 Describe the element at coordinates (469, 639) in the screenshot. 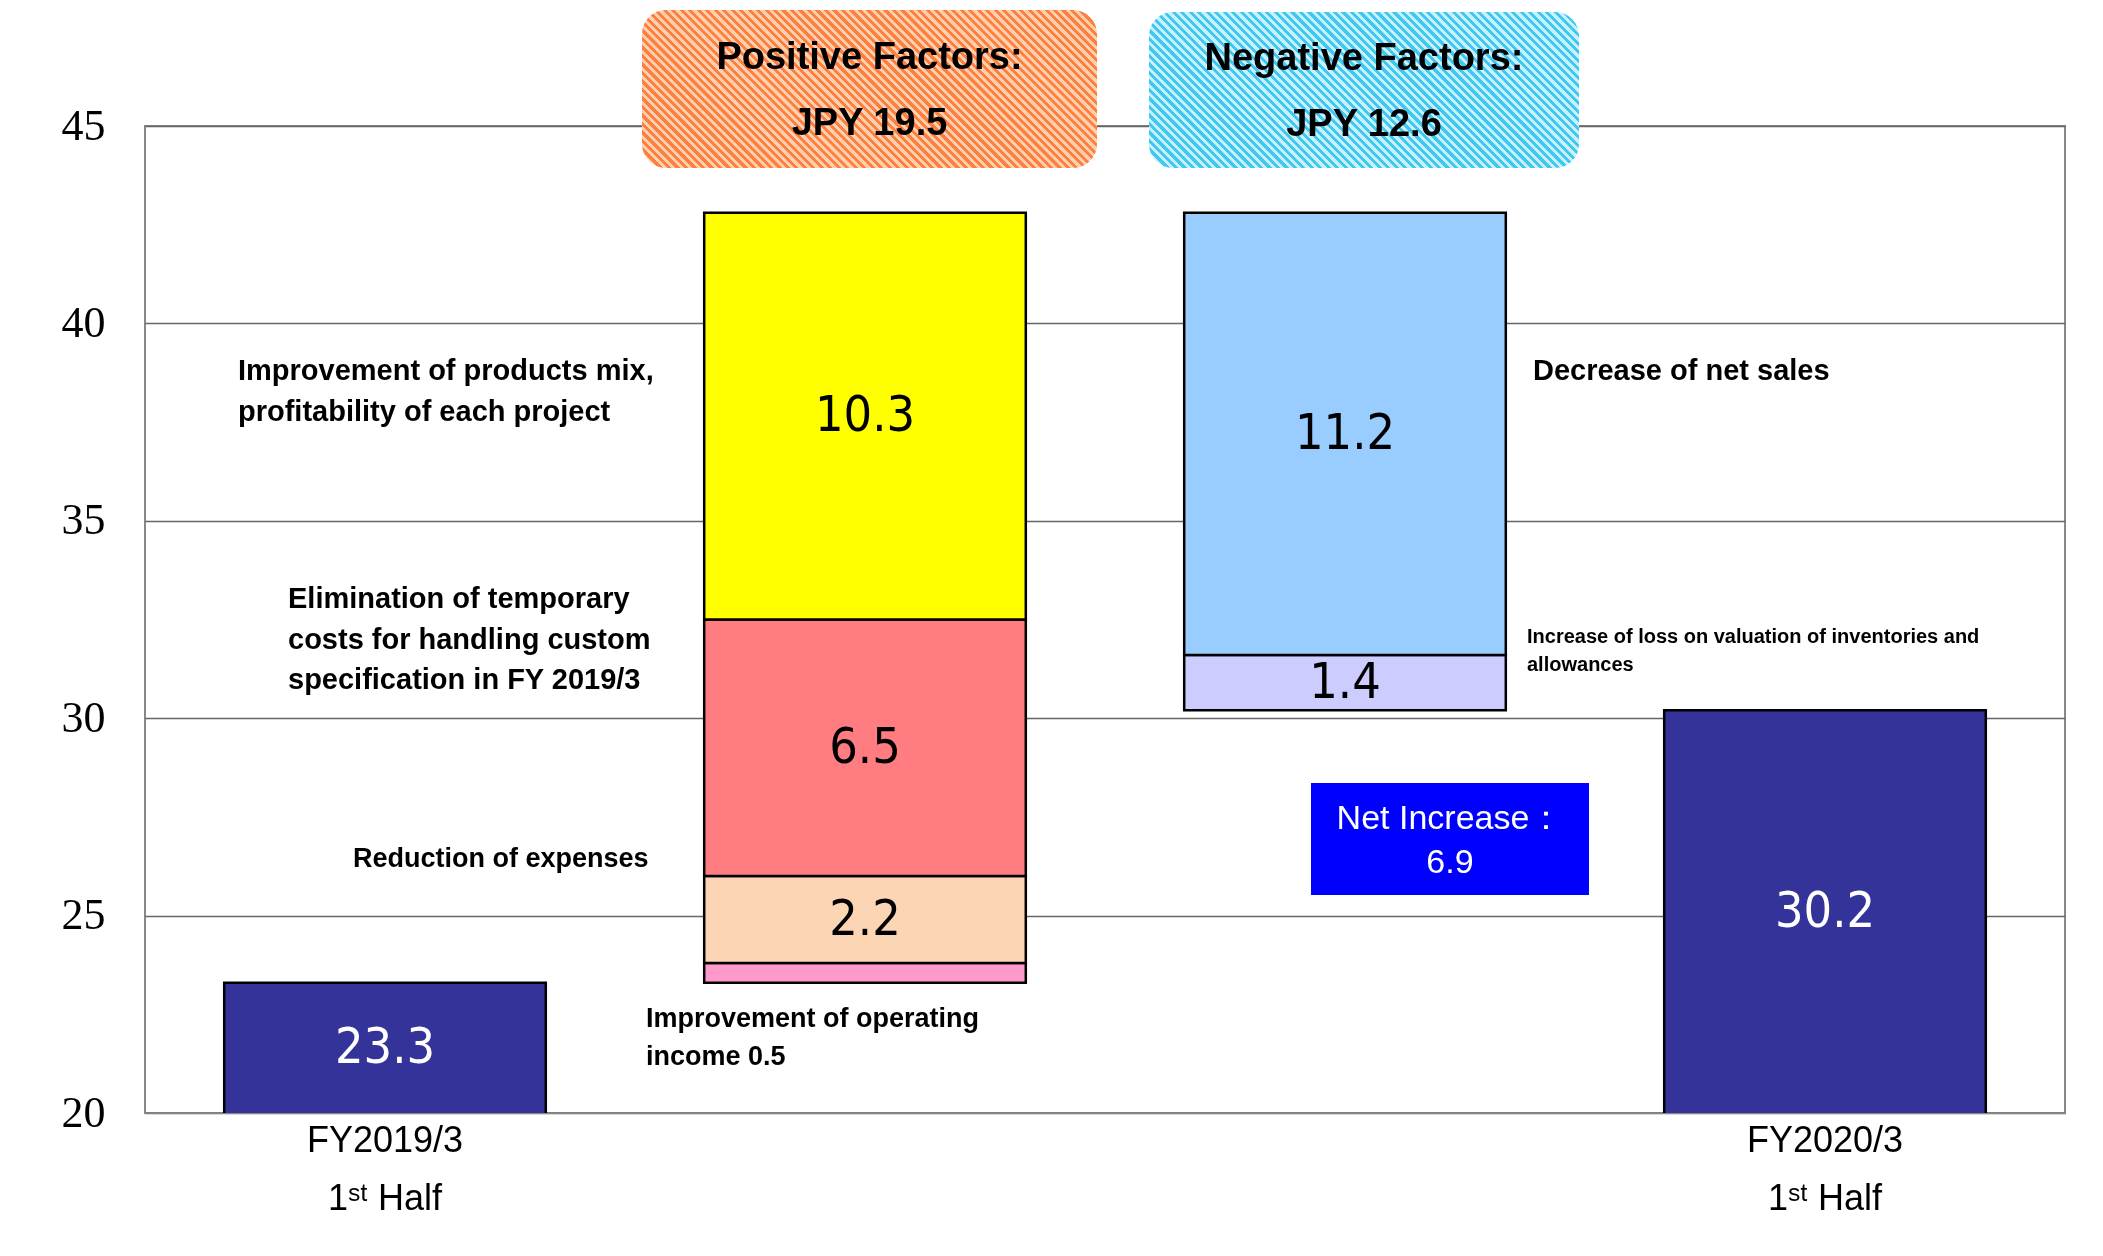

I see `annotation: Elimination of temporary costs for handling custom specification in FY 2019/3` at that location.